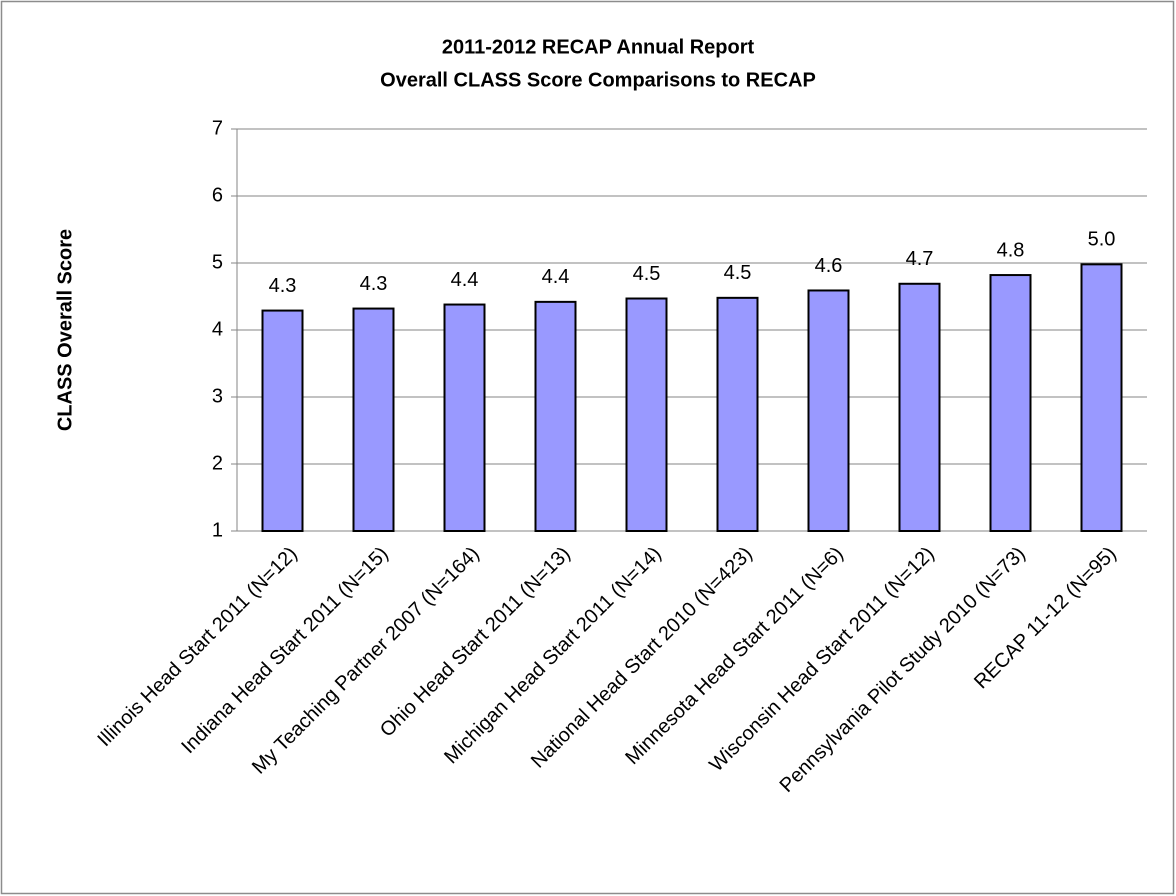  I want to click on chart-title: 2011-2012 RECAP Annual Report, so click(598, 47).